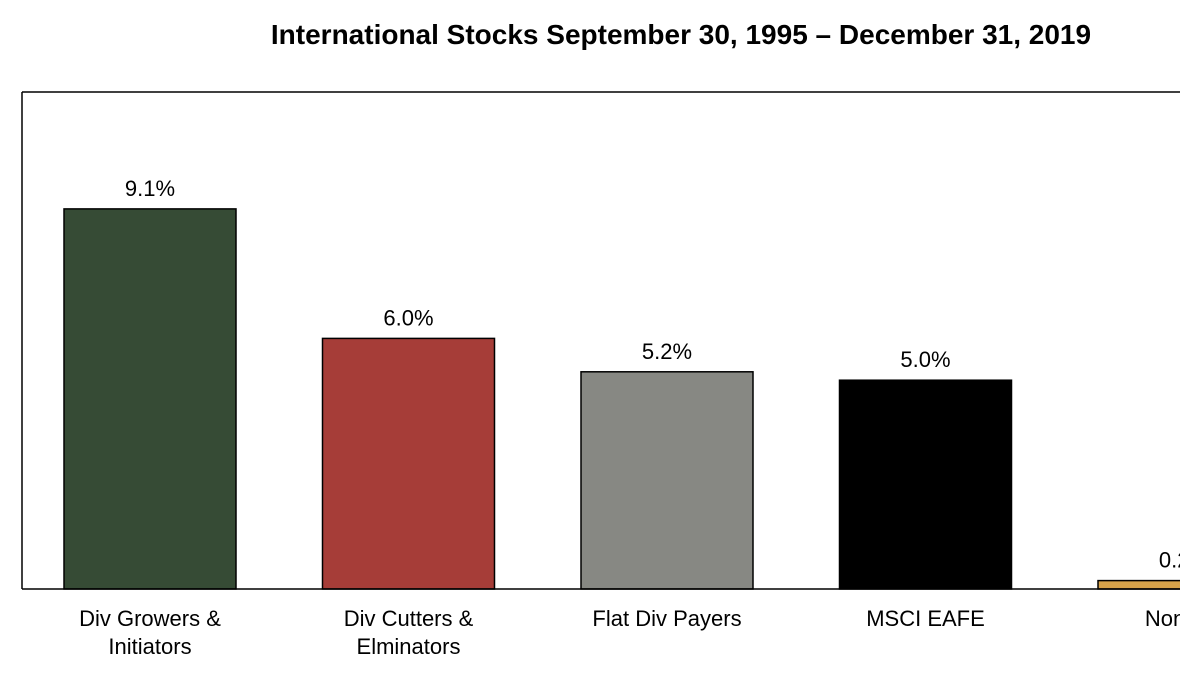  I want to click on category-label-line: Non Div, so click(1162, 618).